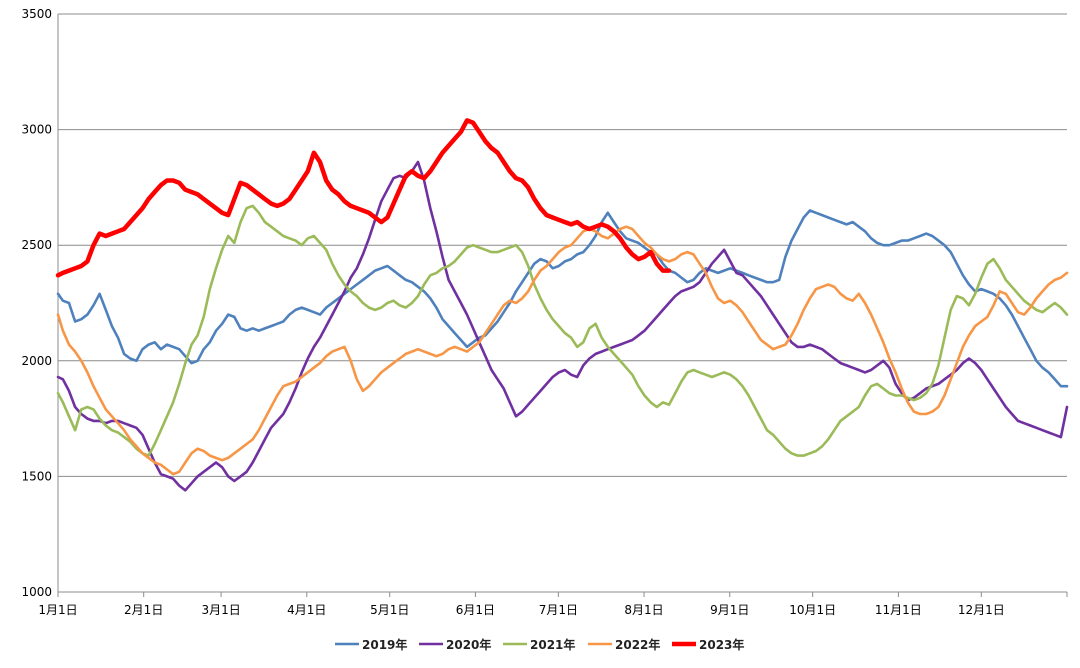  Describe the element at coordinates (981, 610) in the screenshot. I see `x-tick-label: 12月1日` at that location.